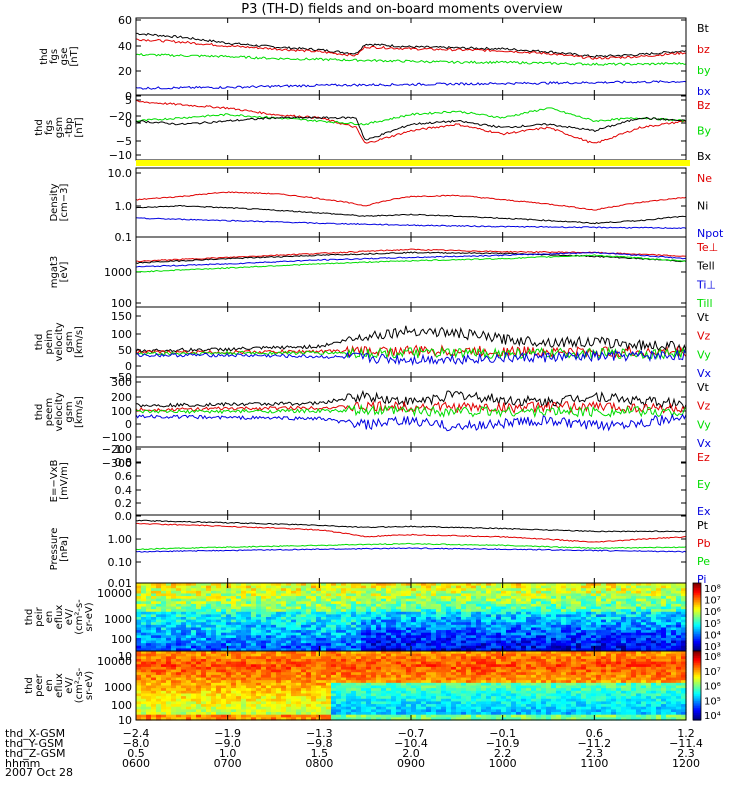 The height and width of the screenshot is (800, 750). I want to click on colorbar-step, so click(697, 648).